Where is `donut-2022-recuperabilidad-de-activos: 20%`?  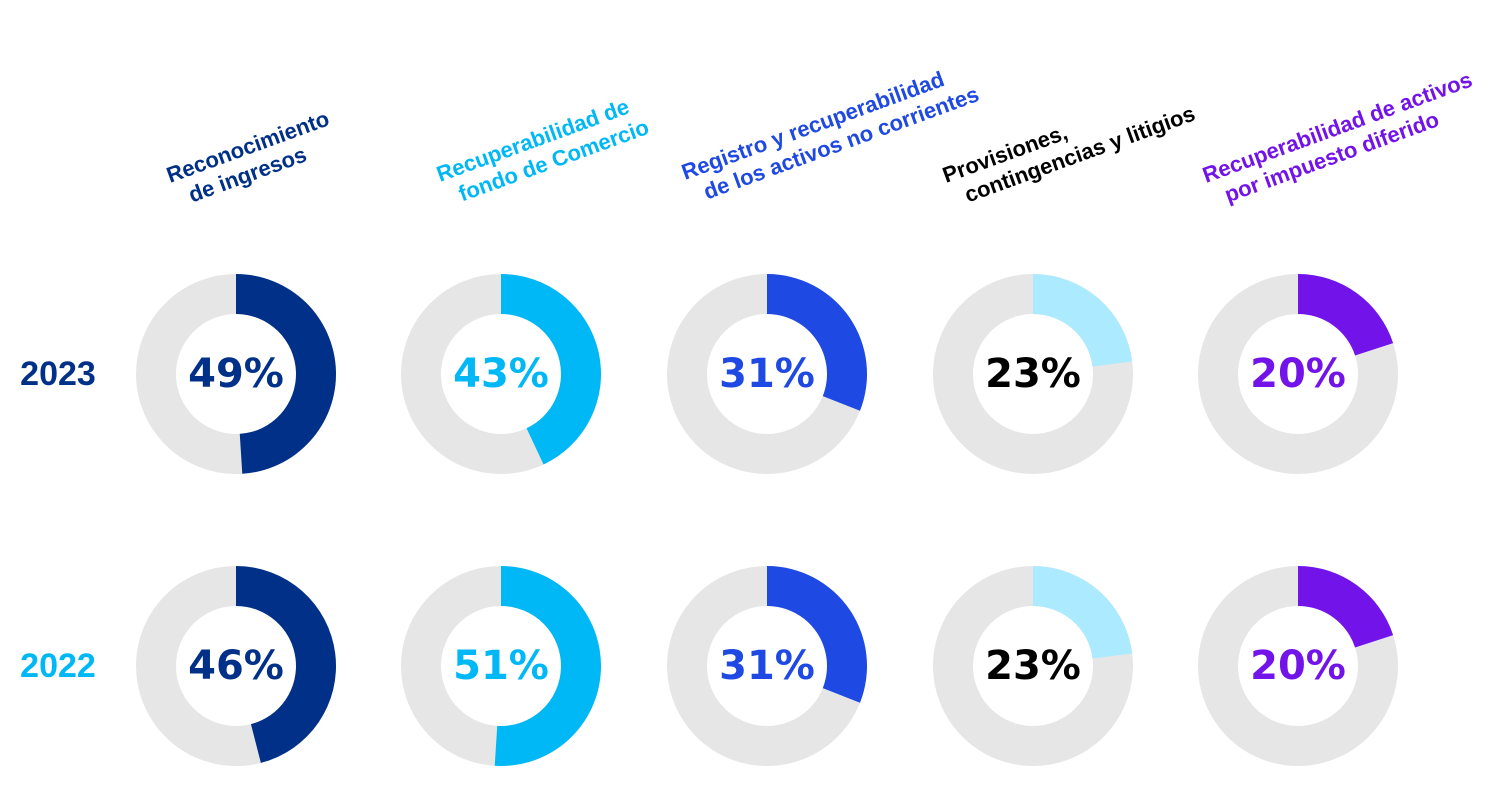 donut-2022-recuperabilidad-de-activos: 20% is located at coordinates (1305, 656).